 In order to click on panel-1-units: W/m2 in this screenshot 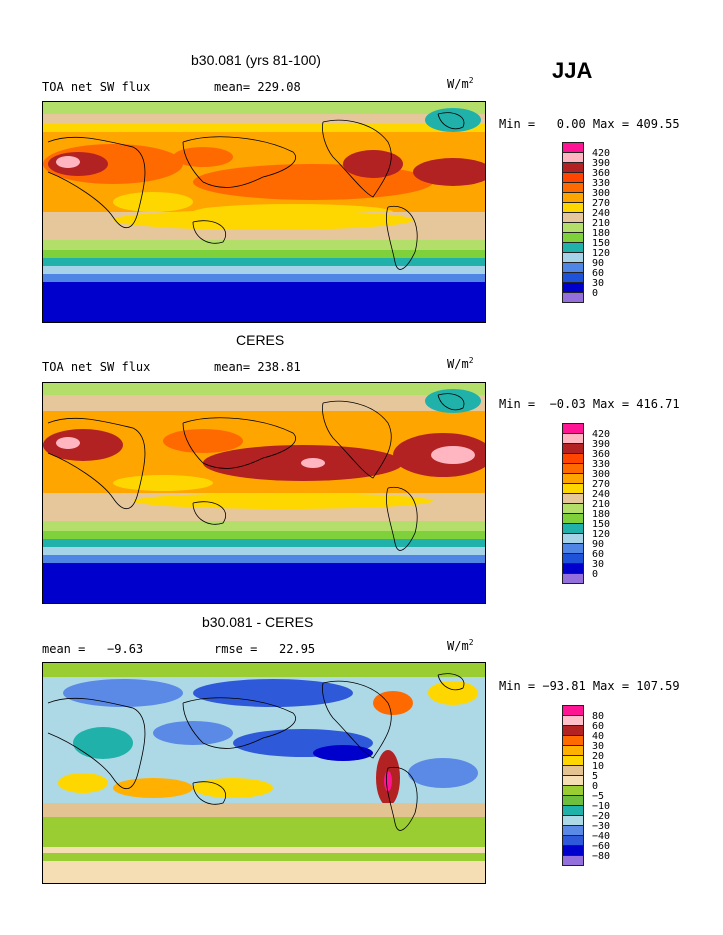, I will do `click(460, 83)`.